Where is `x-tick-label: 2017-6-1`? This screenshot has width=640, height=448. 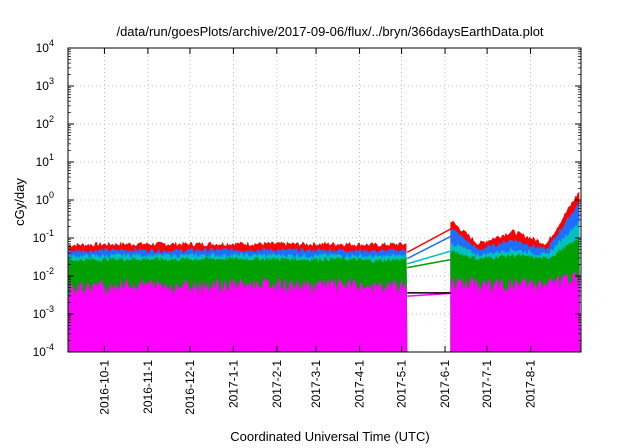 x-tick-label: 2017-6-1 is located at coordinates (445, 384).